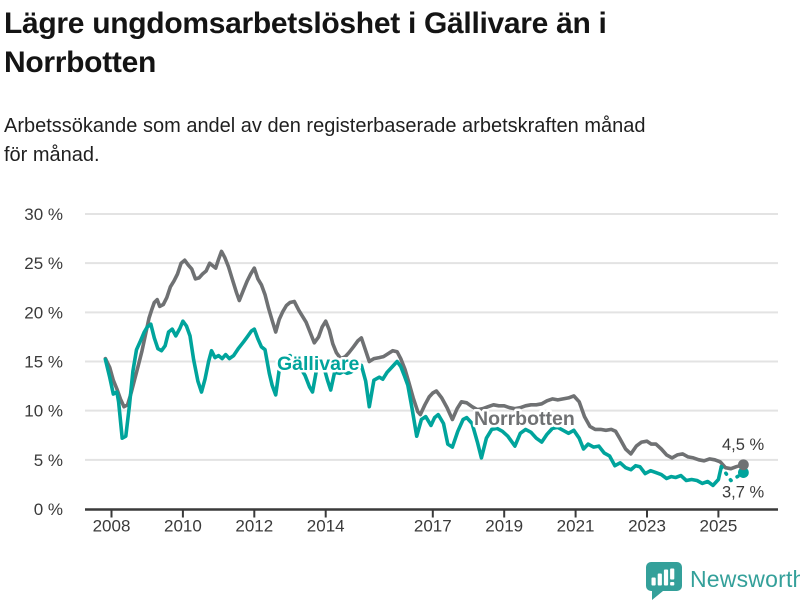 The height and width of the screenshot is (600, 800). Describe the element at coordinates (745, 579) in the screenshot. I see `newsworthy-logo-text: Newsworthy` at that location.